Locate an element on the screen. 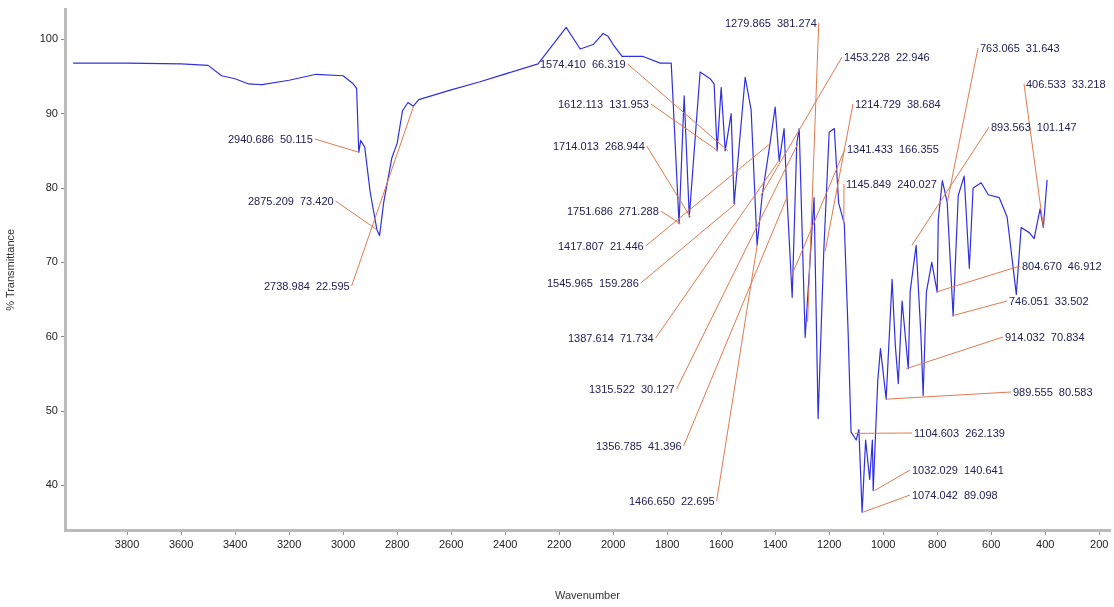 This screenshot has width=1114, height=607. annotation: 2940.686 50.115 is located at coordinates (270, 139).